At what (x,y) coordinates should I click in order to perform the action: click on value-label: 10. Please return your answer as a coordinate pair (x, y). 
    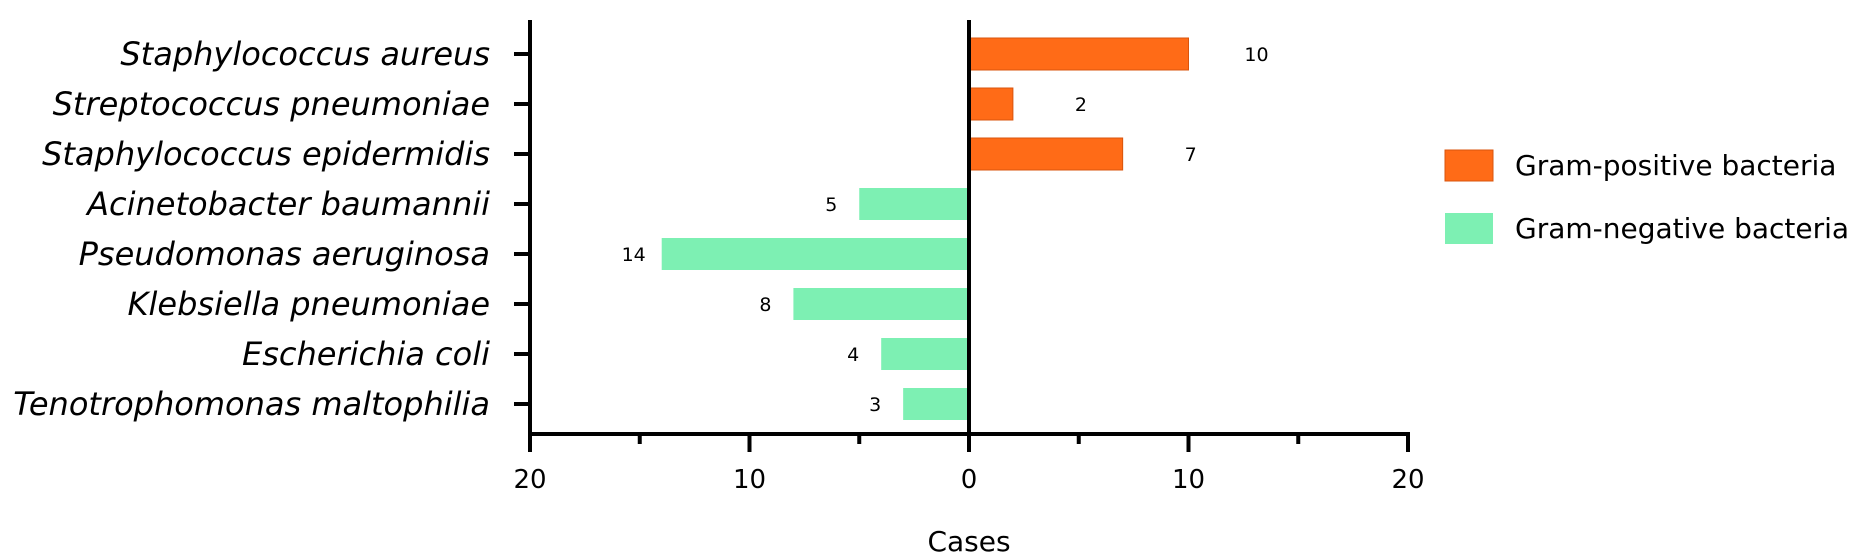
    Looking at the image, I should click on (1256, 55).